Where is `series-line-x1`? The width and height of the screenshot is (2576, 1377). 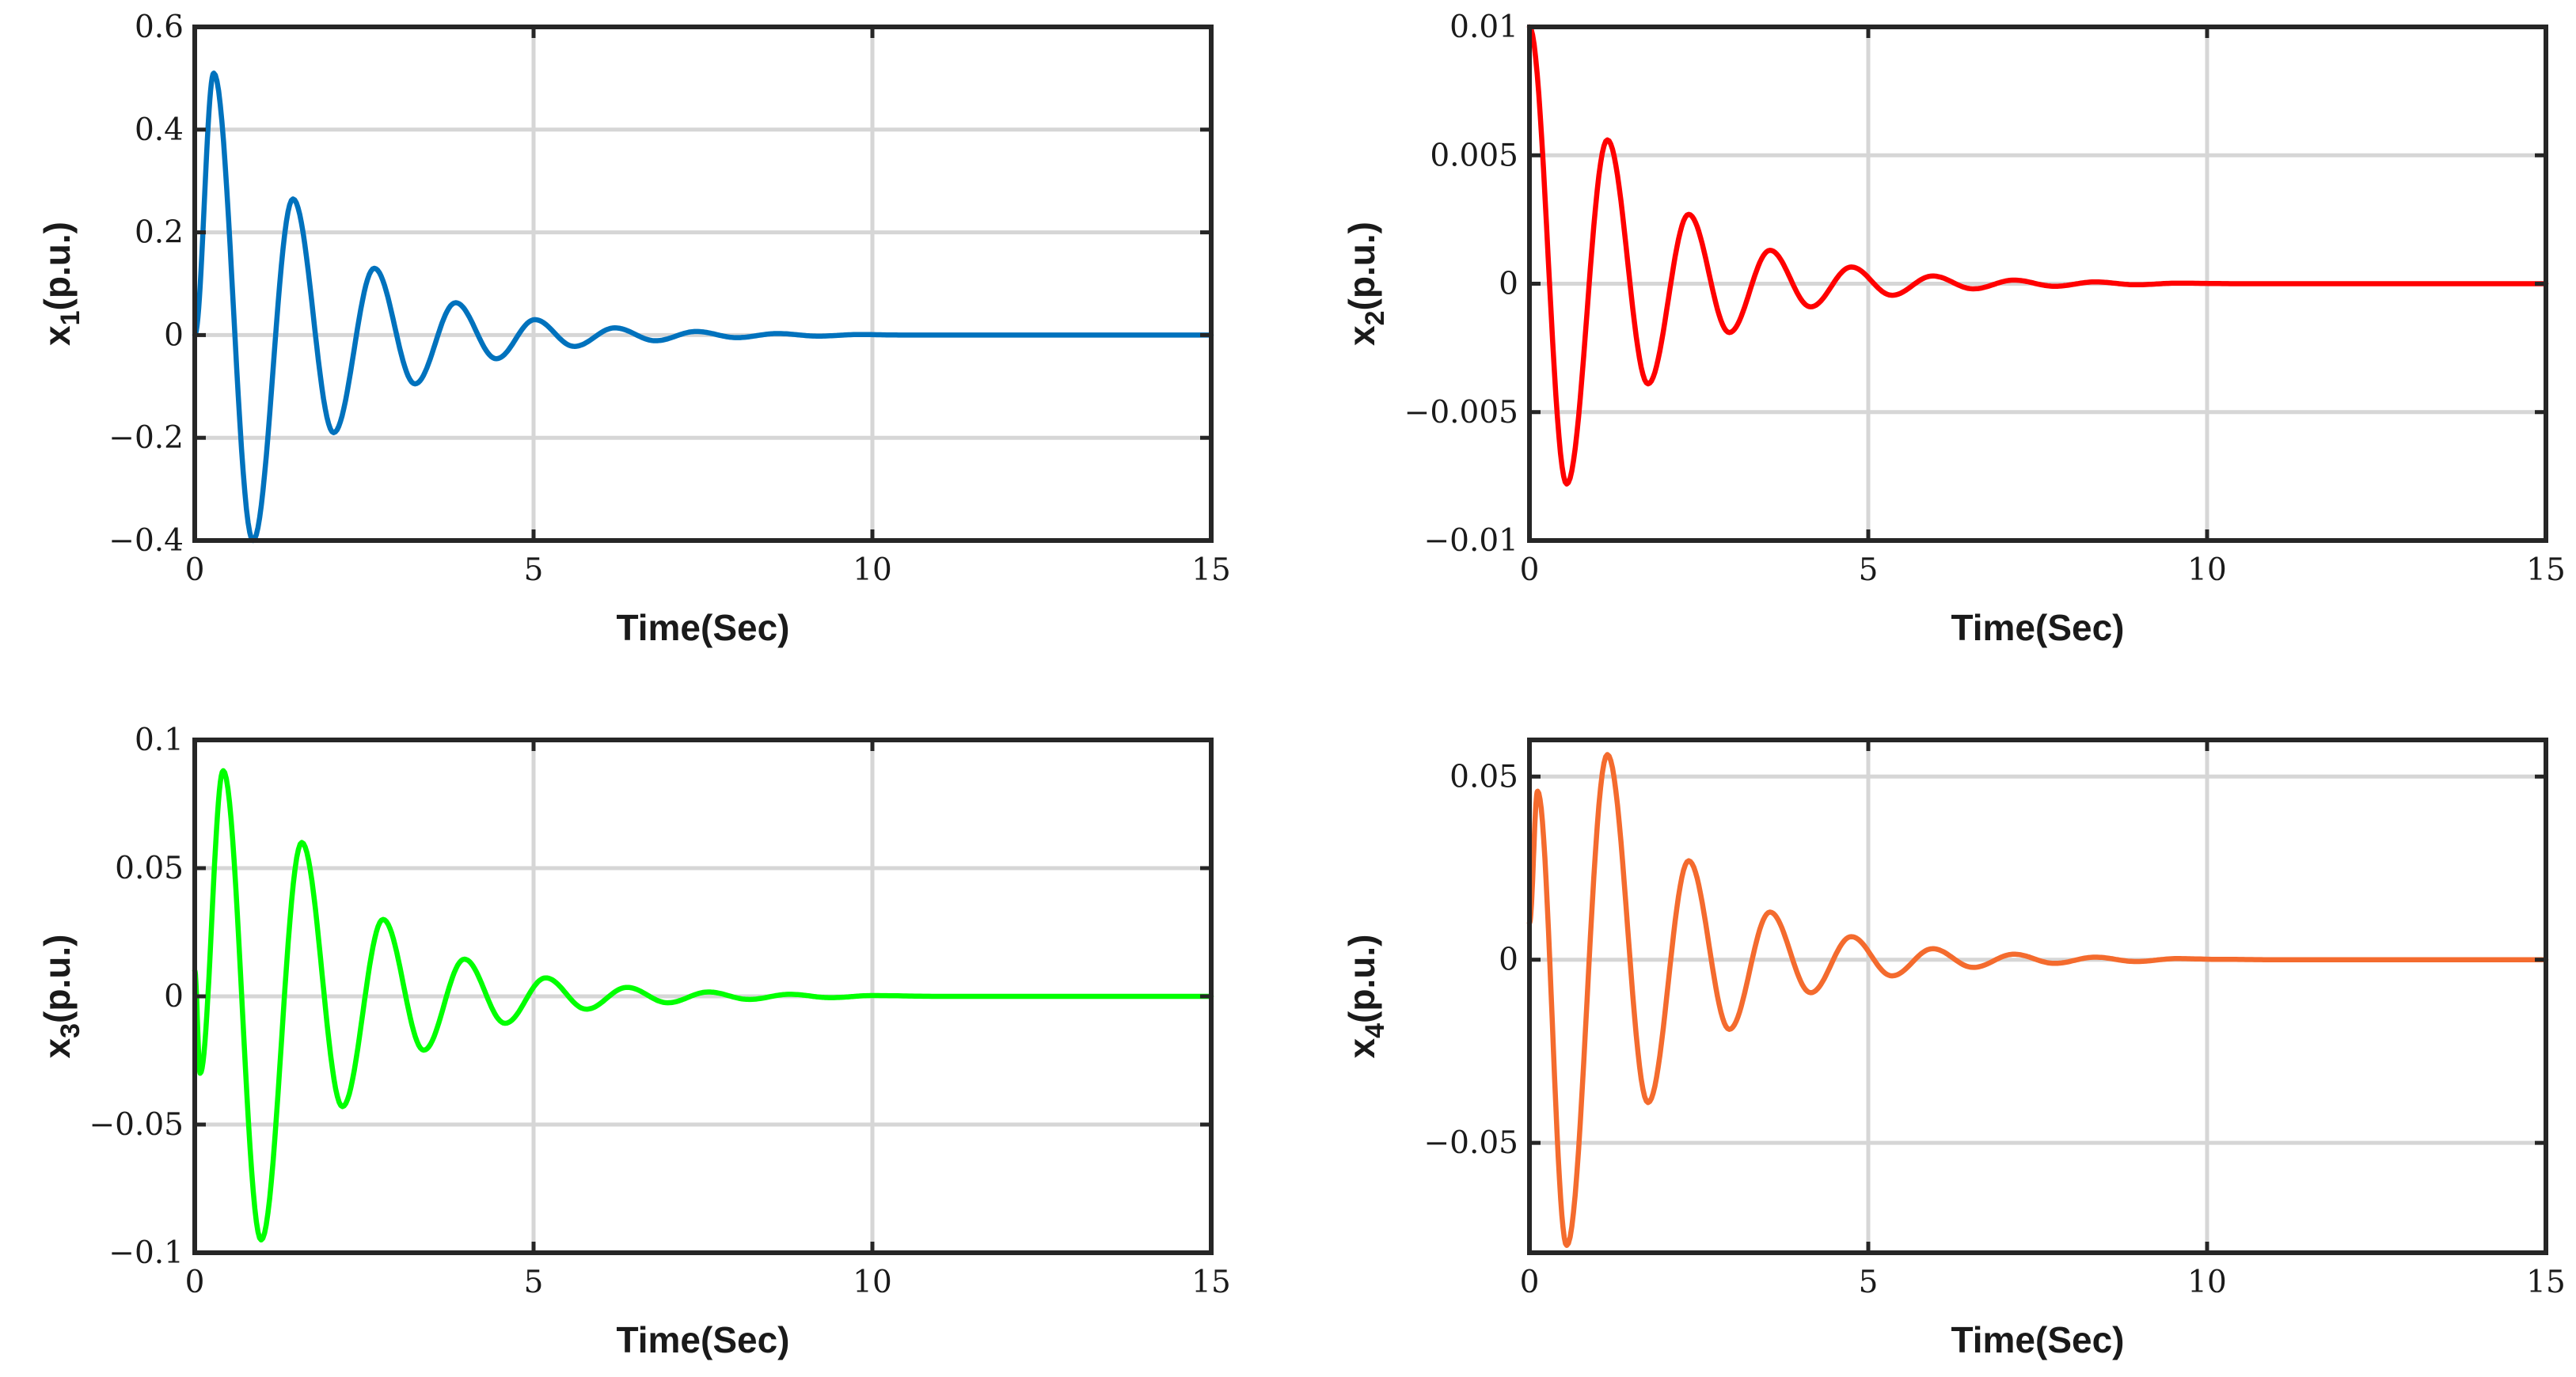 series-line-x1 is located at coordinates (703, 307).